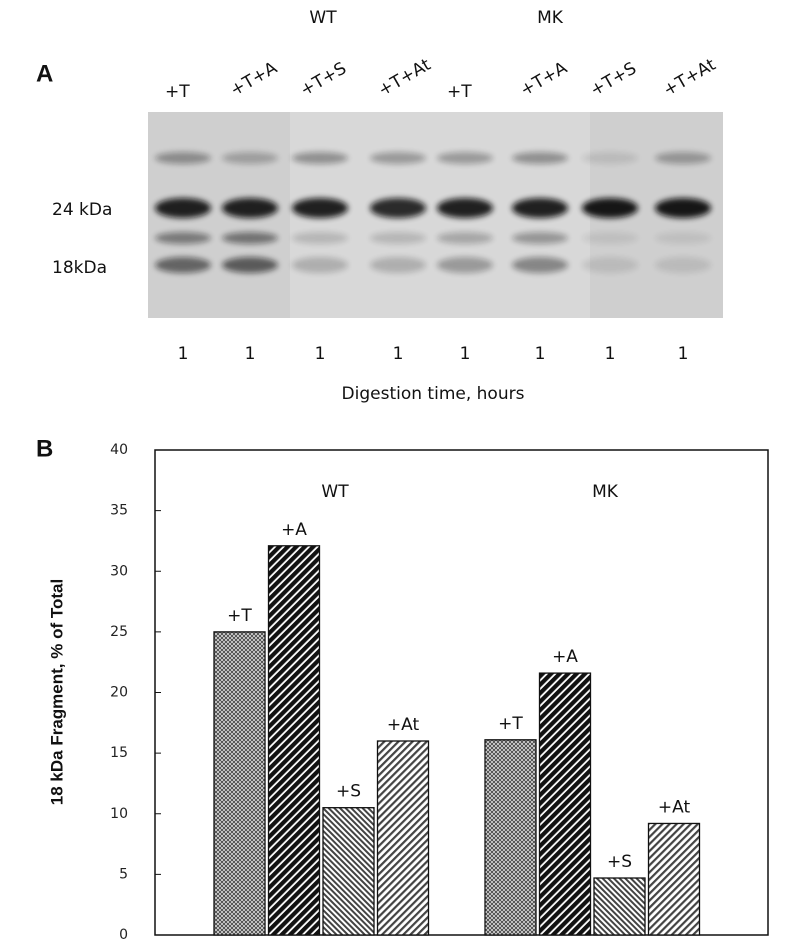  I want to click on y-tick-label: 40, so click(119, 450).